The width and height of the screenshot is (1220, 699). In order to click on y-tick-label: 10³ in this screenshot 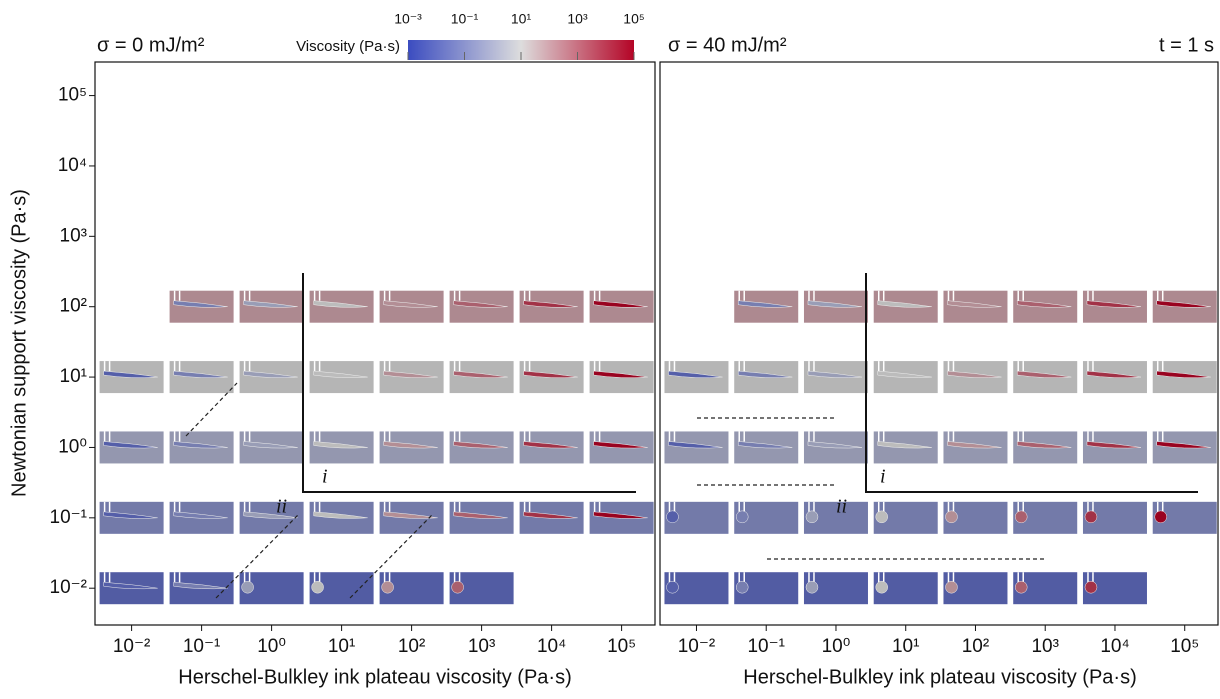, I will do `click(73, 235)`.